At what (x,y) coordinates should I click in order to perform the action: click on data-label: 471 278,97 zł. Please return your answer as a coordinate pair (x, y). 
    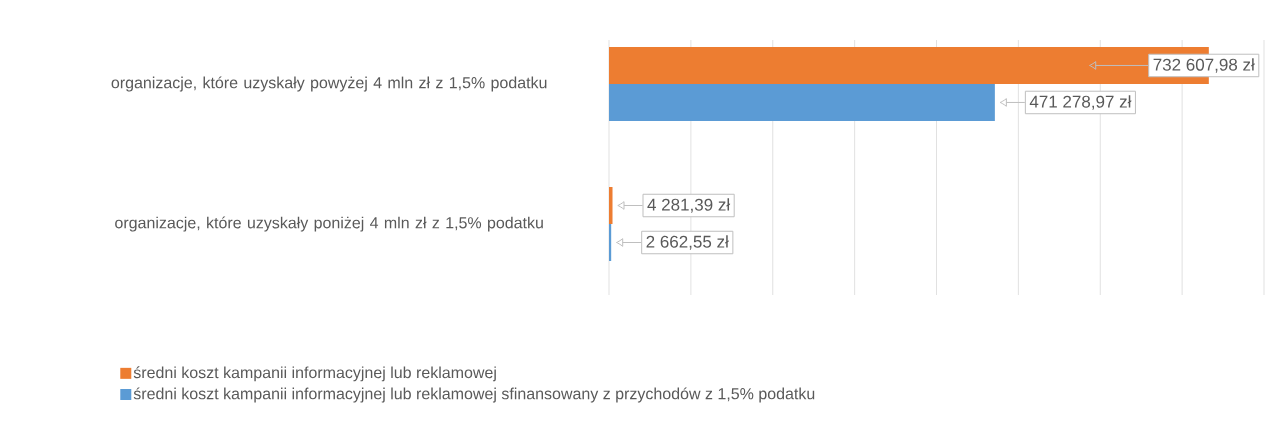
    Looking at the image, I should click on (1080, 102).